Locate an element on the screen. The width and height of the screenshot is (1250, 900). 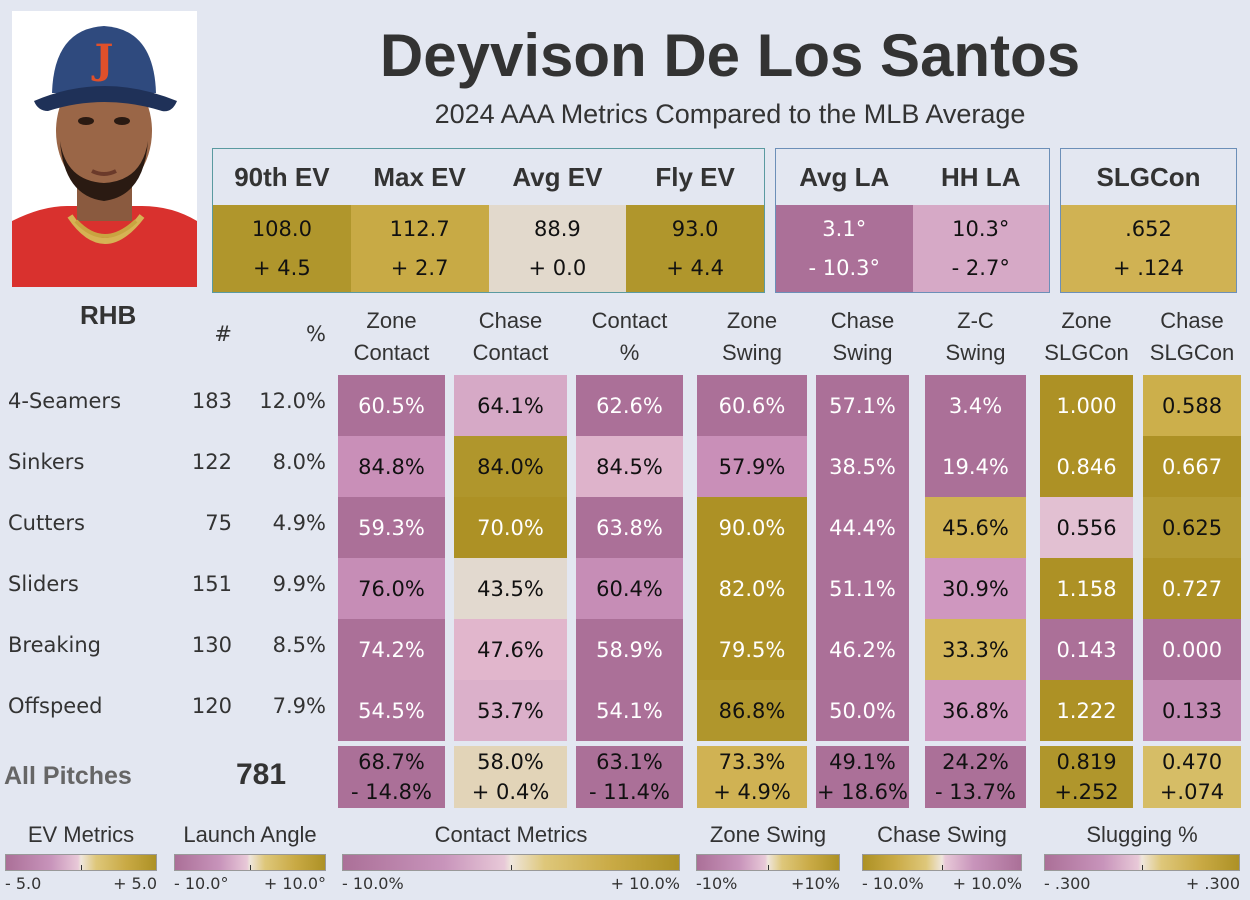
total-diff: - 11.4% is located at coordinates (629, 792).